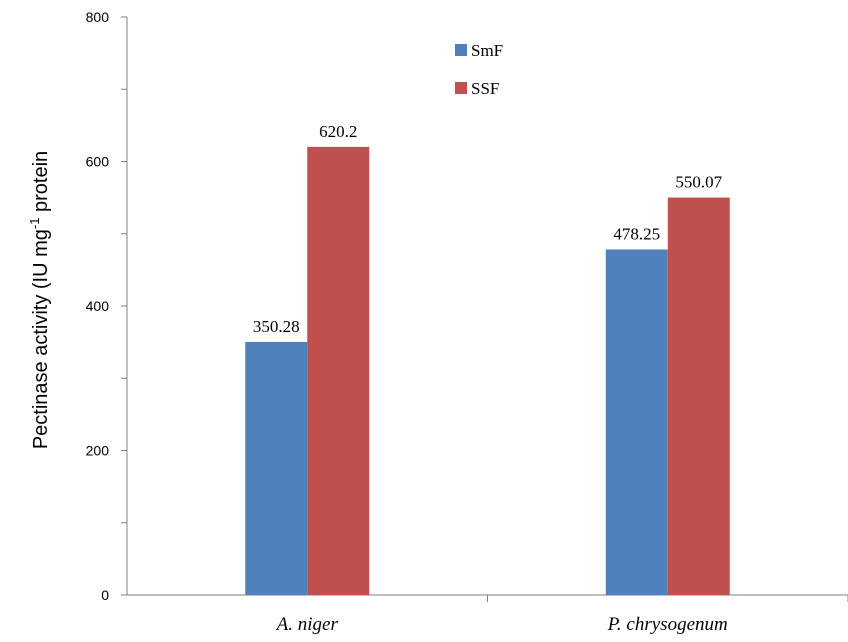  What do you see at coordinates (105, 595) in the screenshot?
I see `y-tick-label: 0` at bounding box center [105, 595].